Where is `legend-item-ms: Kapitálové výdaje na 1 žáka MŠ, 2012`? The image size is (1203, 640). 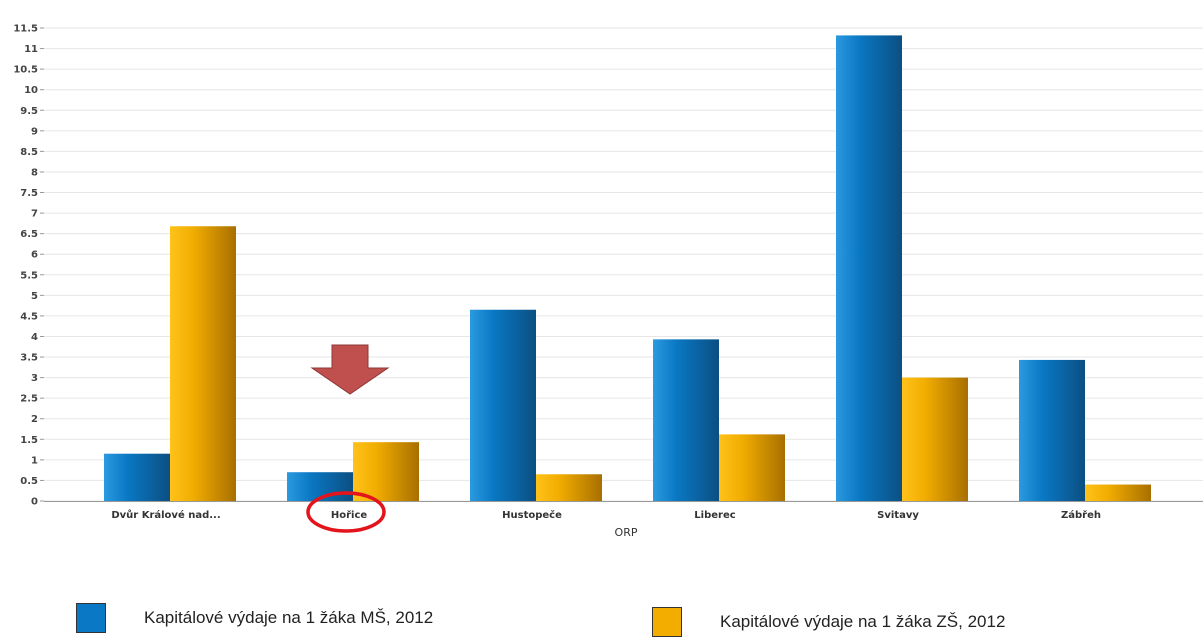
legend-item-ms: Kapitálové výdaje na 1 žáka MŠ, 2012 is located at coordinates (254, 618).